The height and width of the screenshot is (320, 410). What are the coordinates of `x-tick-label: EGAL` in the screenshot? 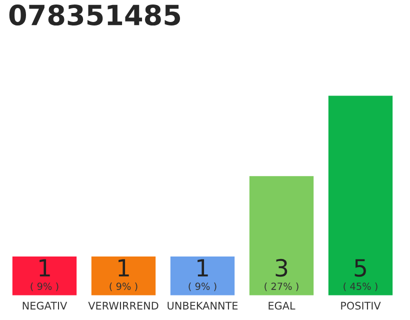 It's located at (282, 306).